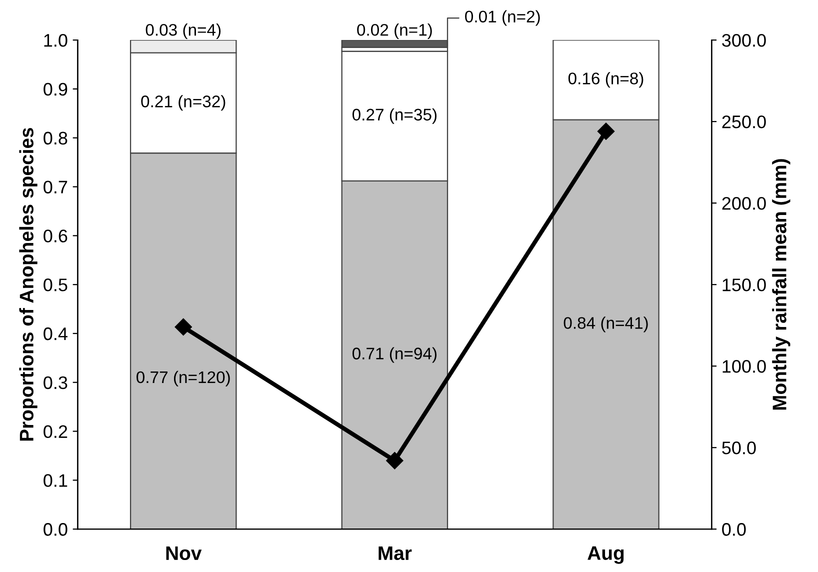  What do you see at coordinates (744, 40) in the screenshot?
I see `y2-tick-label: 300.0` at bounding box center [744, 40].